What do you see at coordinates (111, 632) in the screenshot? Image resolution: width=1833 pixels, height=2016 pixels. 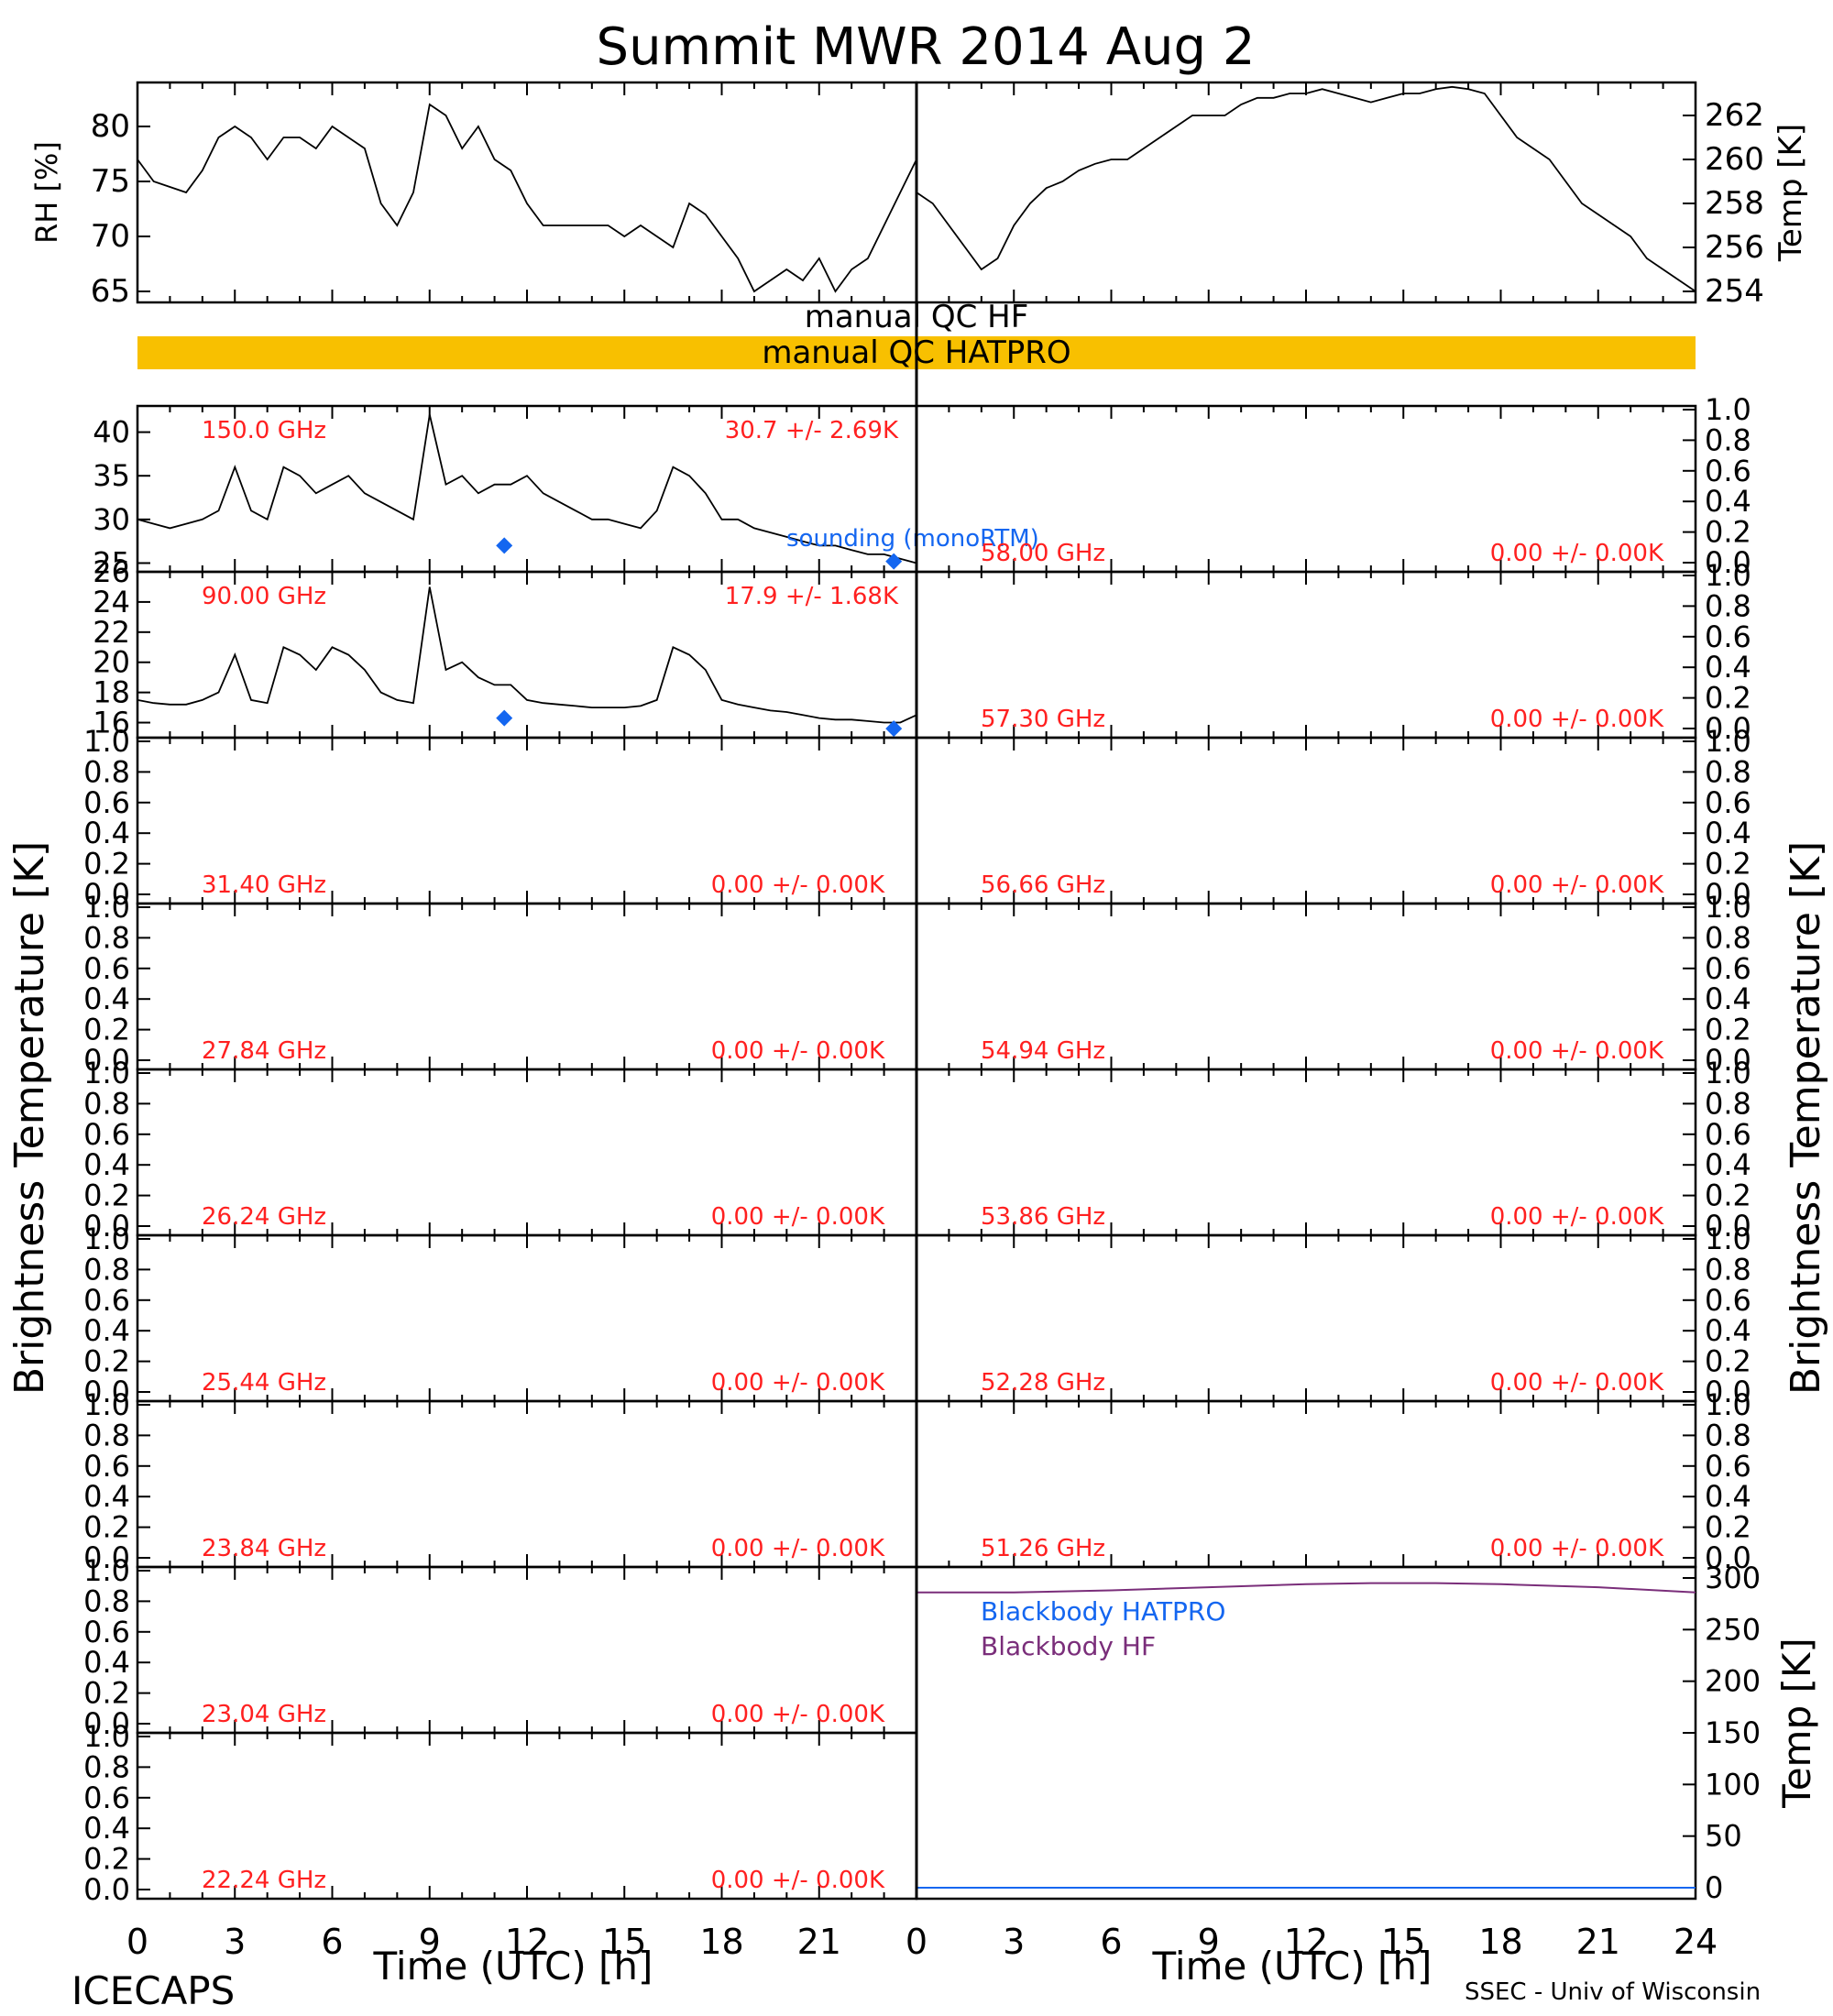 I see `left-panel-1-ytick-label: 22` at bounding box center [111, 632].